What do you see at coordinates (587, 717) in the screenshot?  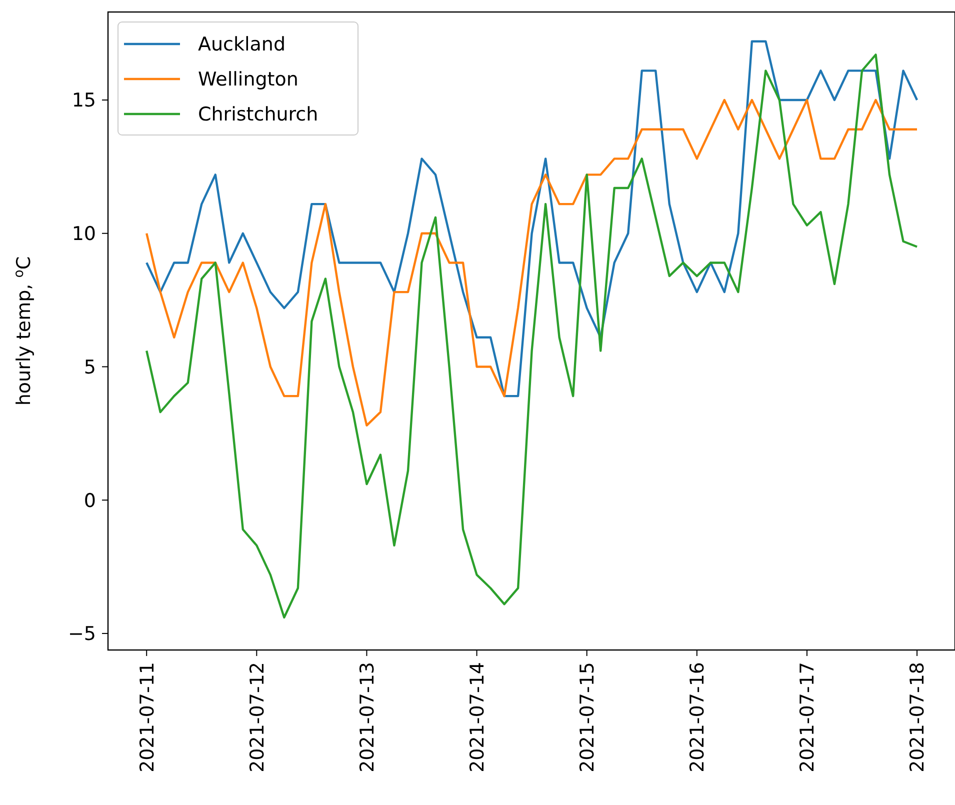 I see `x-tick-label: 2021-07-15` at bounding box center [587, 717].